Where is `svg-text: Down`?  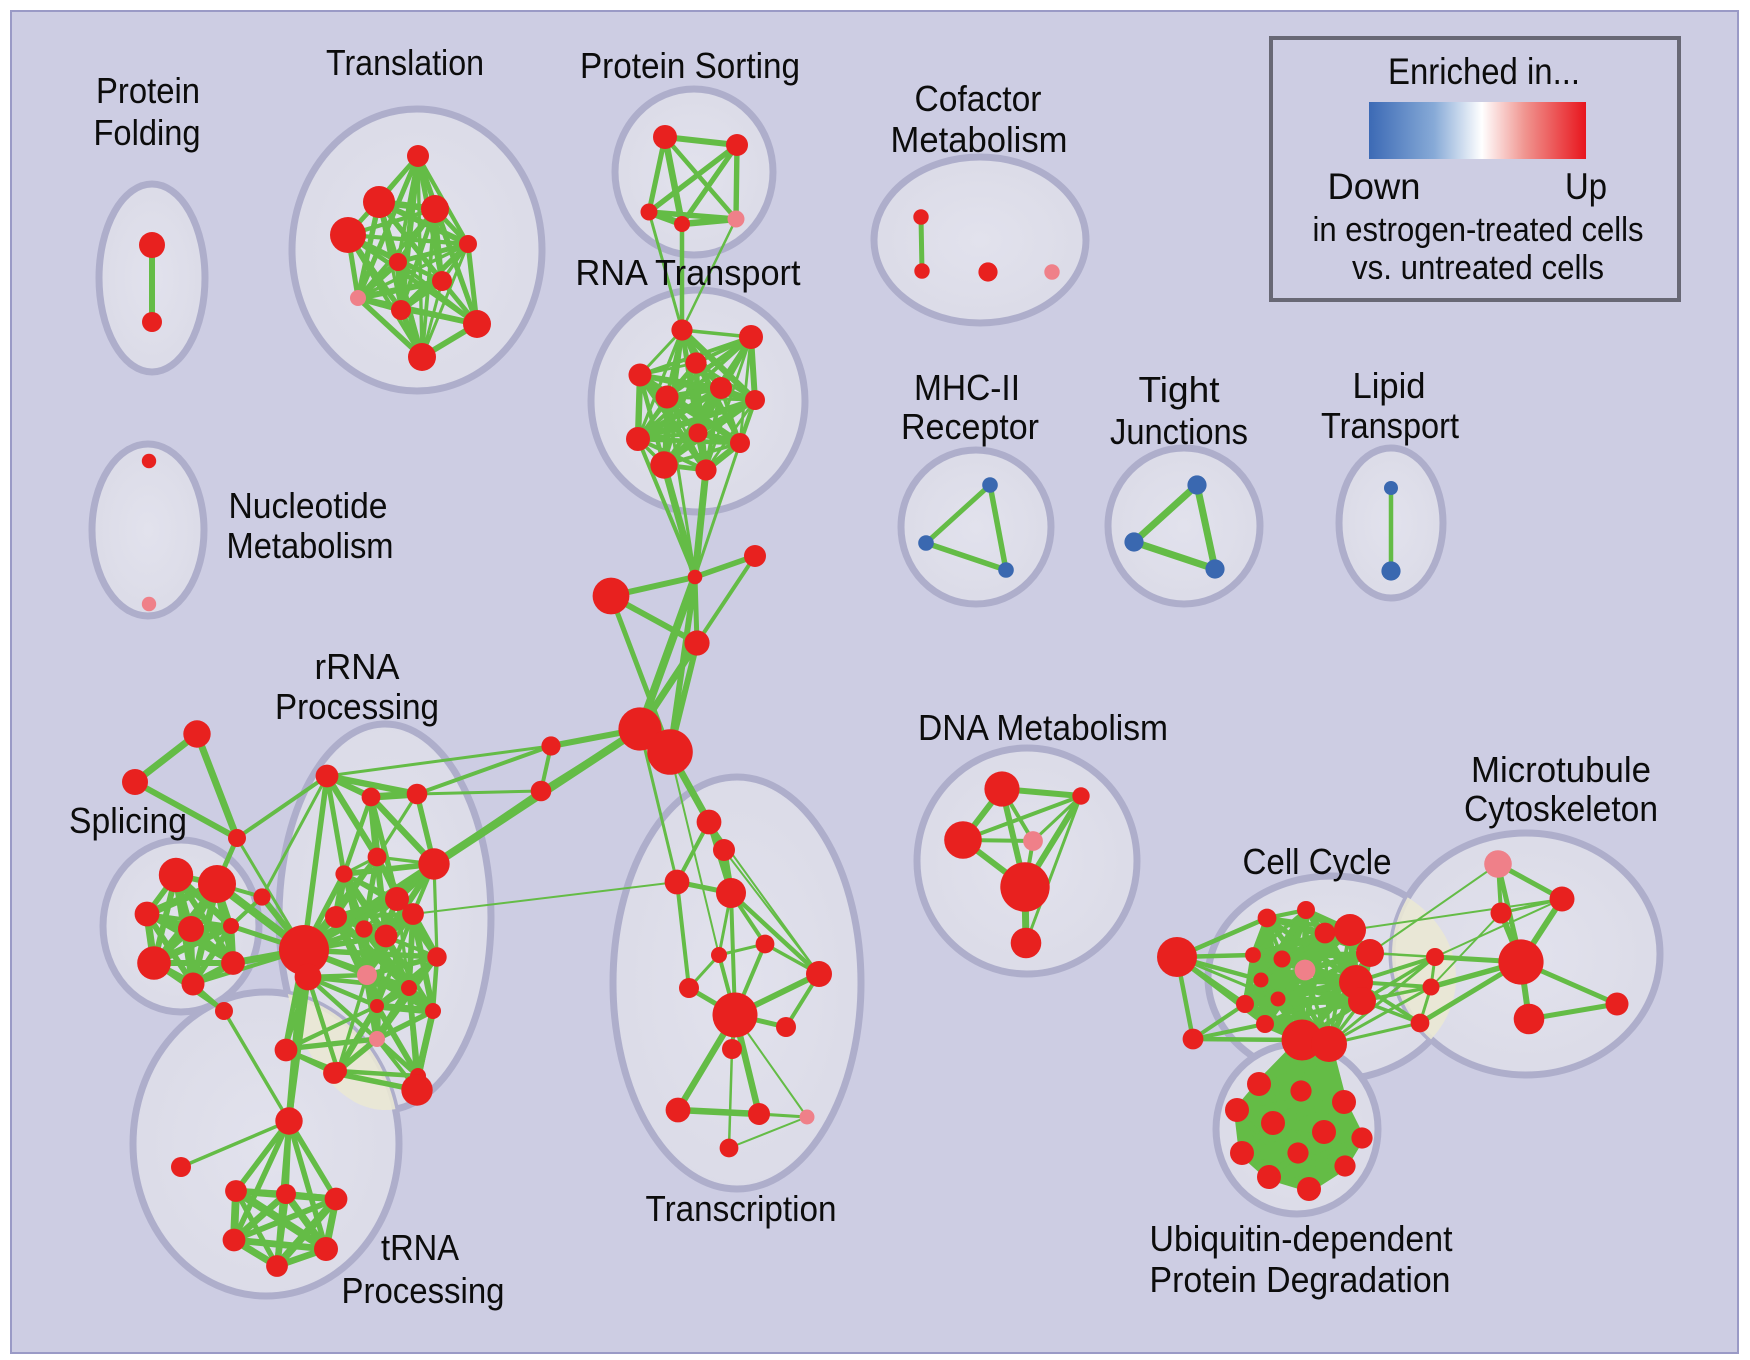
svg-text: Down is located at coordinates (1374, 186).